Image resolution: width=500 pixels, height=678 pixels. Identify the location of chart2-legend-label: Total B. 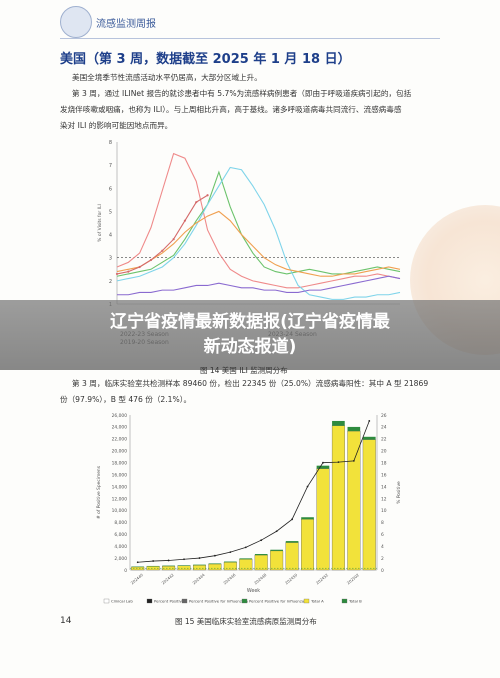
(355, 601).